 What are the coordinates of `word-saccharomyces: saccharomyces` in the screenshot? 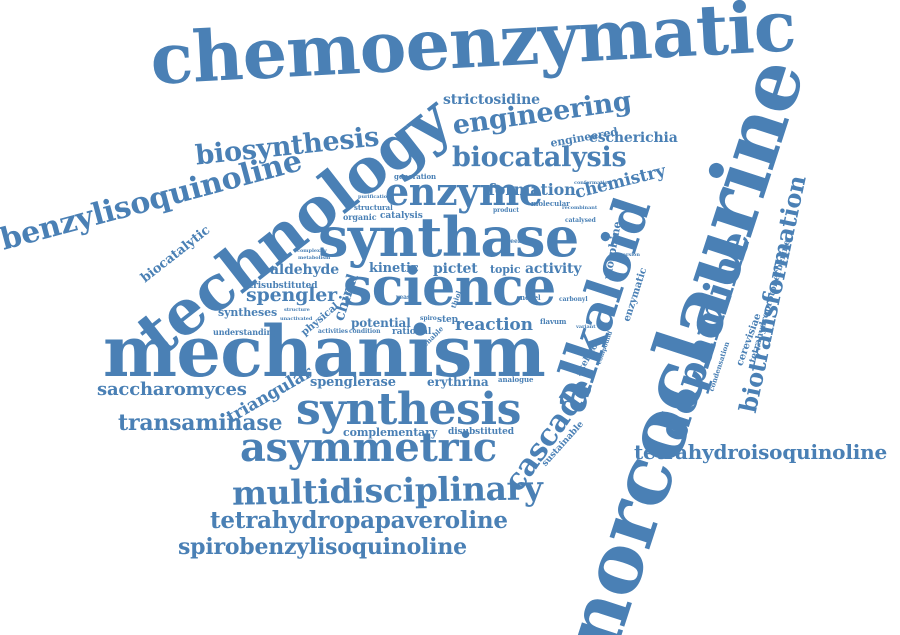 It's located at (172, 389).